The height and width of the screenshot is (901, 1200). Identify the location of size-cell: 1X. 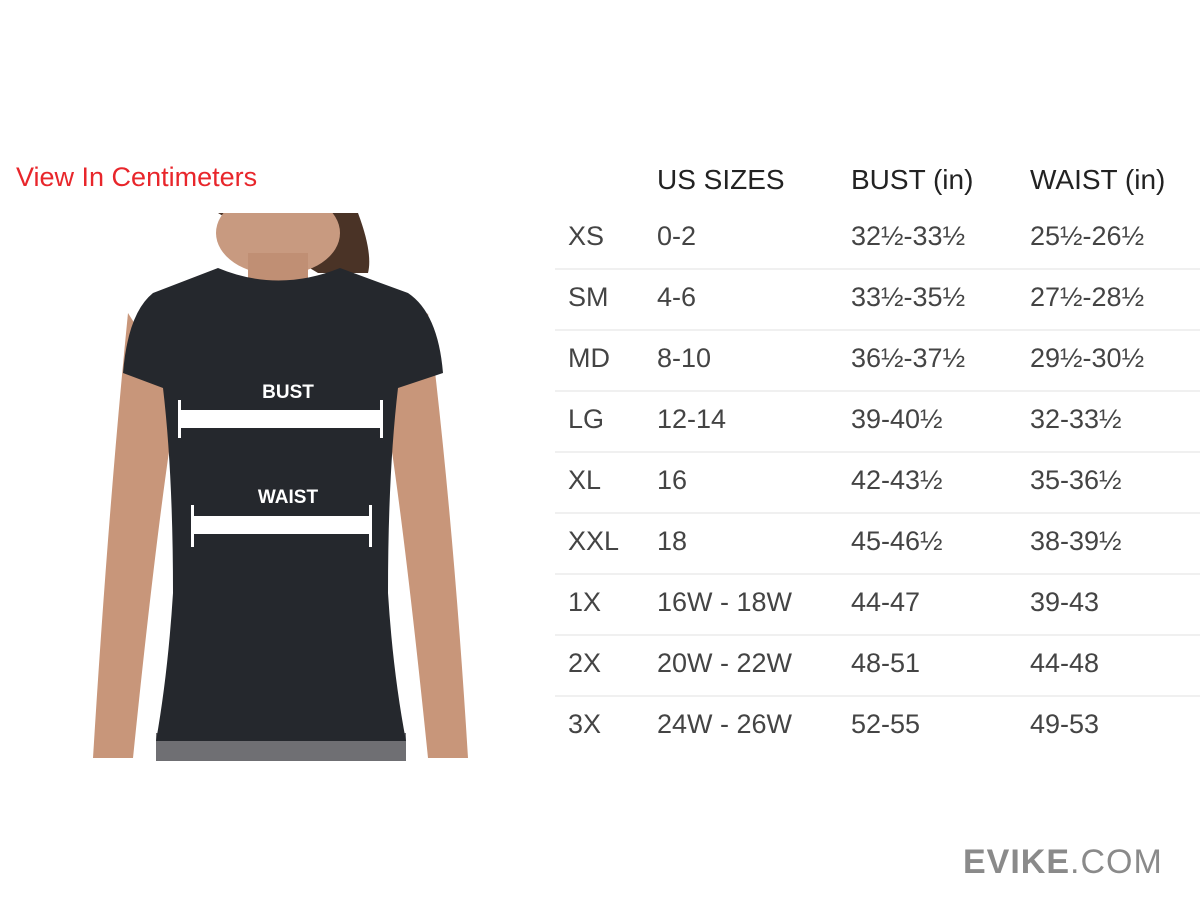
(585, 602).